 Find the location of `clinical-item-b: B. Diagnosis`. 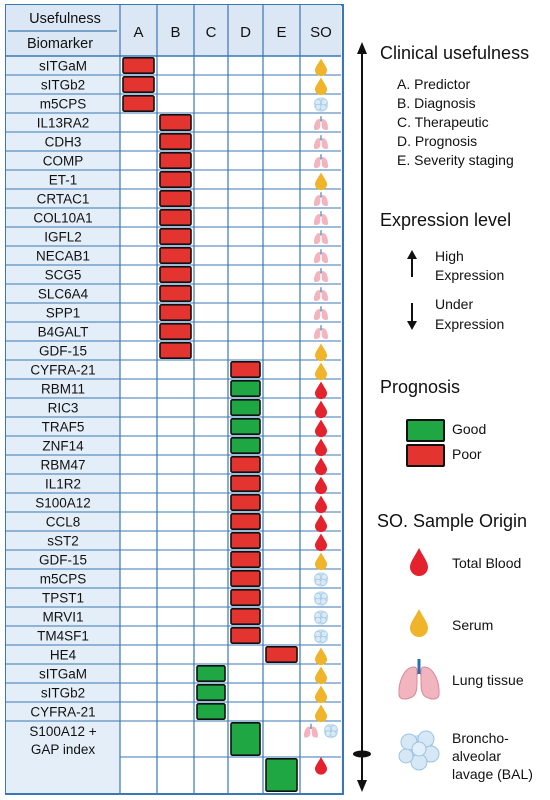

clinical-item-b: B. Diagnosis is located at coordinates (436, 103).